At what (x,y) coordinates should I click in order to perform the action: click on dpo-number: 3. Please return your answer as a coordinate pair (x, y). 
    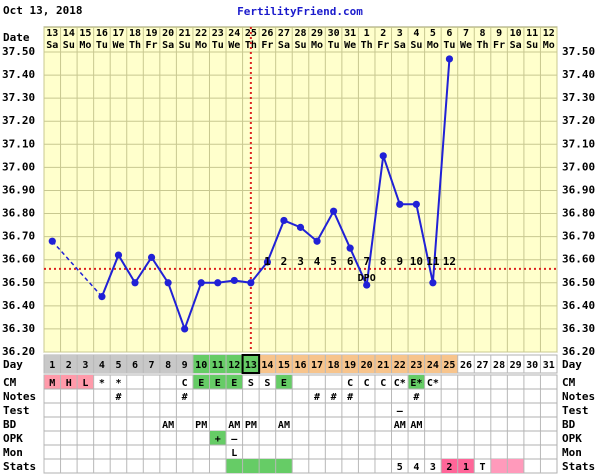
    Looking at the image, I should click on (300, 261).